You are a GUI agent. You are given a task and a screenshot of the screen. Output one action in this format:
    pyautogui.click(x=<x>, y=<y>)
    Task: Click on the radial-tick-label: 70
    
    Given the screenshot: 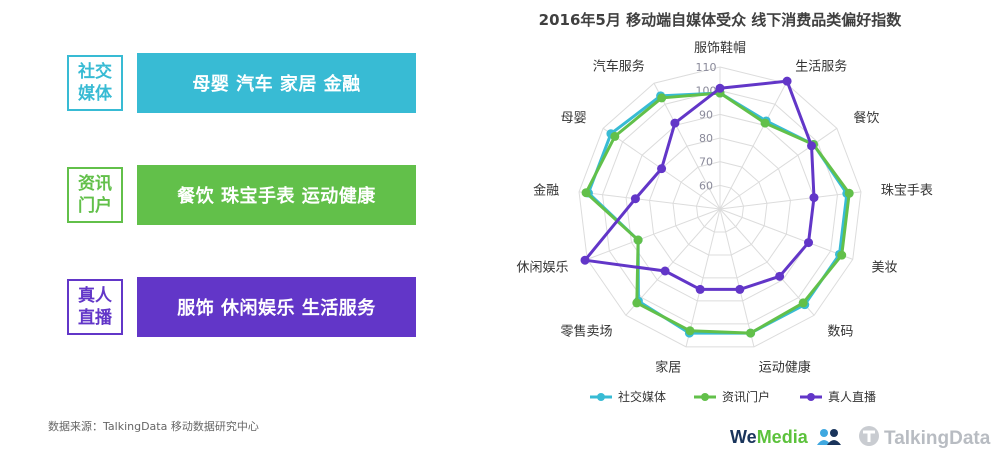 What is the action you would take?
    pyautogui.click(x=706, y=162)
    